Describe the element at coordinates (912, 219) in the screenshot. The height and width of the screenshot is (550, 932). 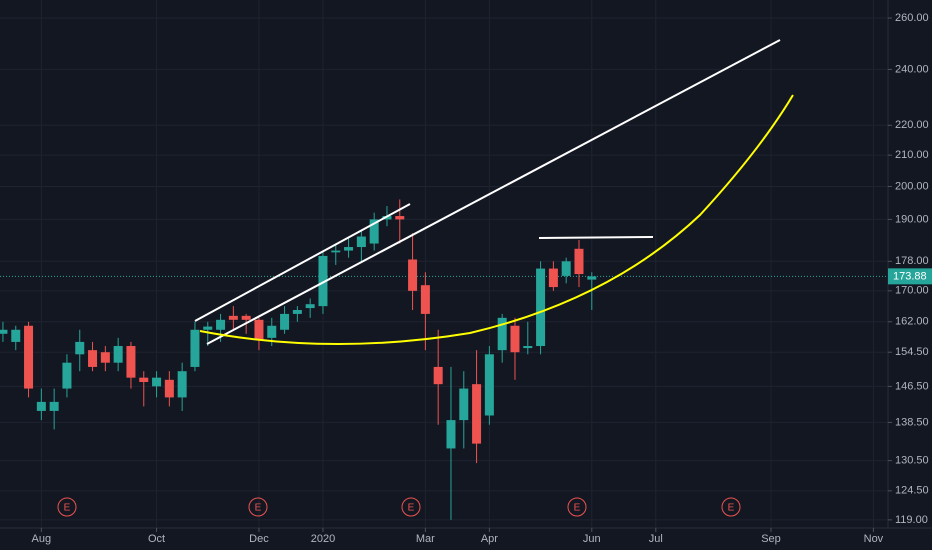
I see `y-tick-label: 190.00` at that location.